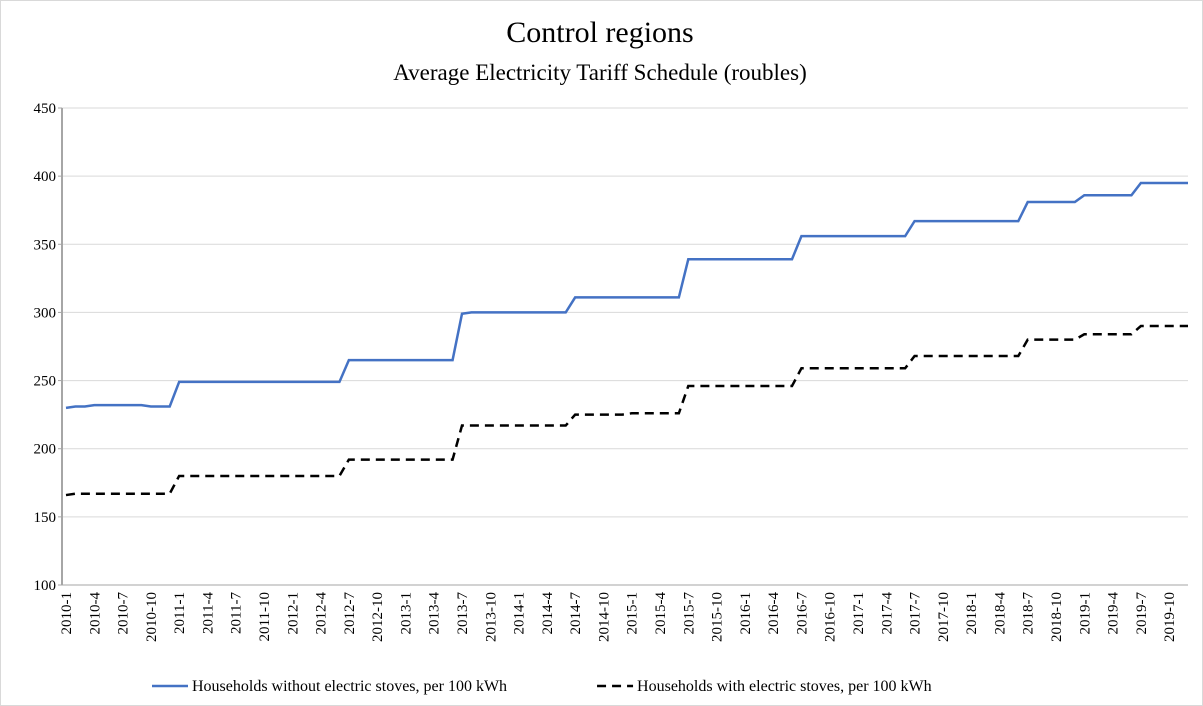 The width and height of the screenshot is (1203, 706). I want to click on y-tick-label: 300, so click(45, 313).